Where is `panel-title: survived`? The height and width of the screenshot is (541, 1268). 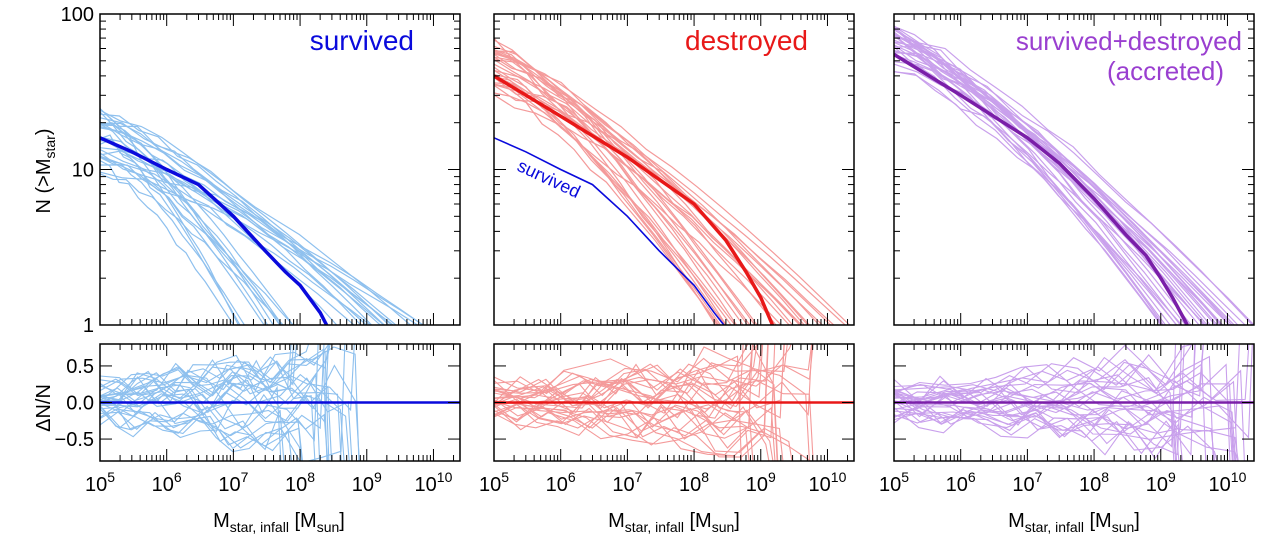
panel-title: survived is located at coordinates (362, 40).